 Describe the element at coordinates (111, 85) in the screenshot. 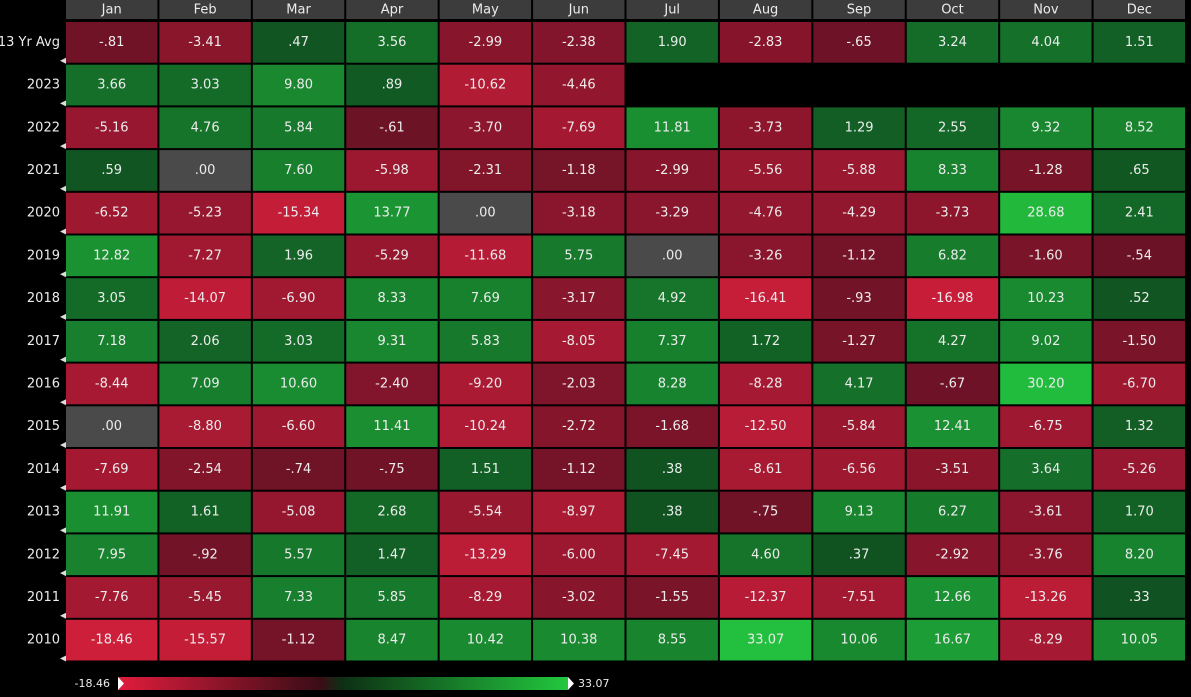

I see `cell-label: 3.66` at that location.